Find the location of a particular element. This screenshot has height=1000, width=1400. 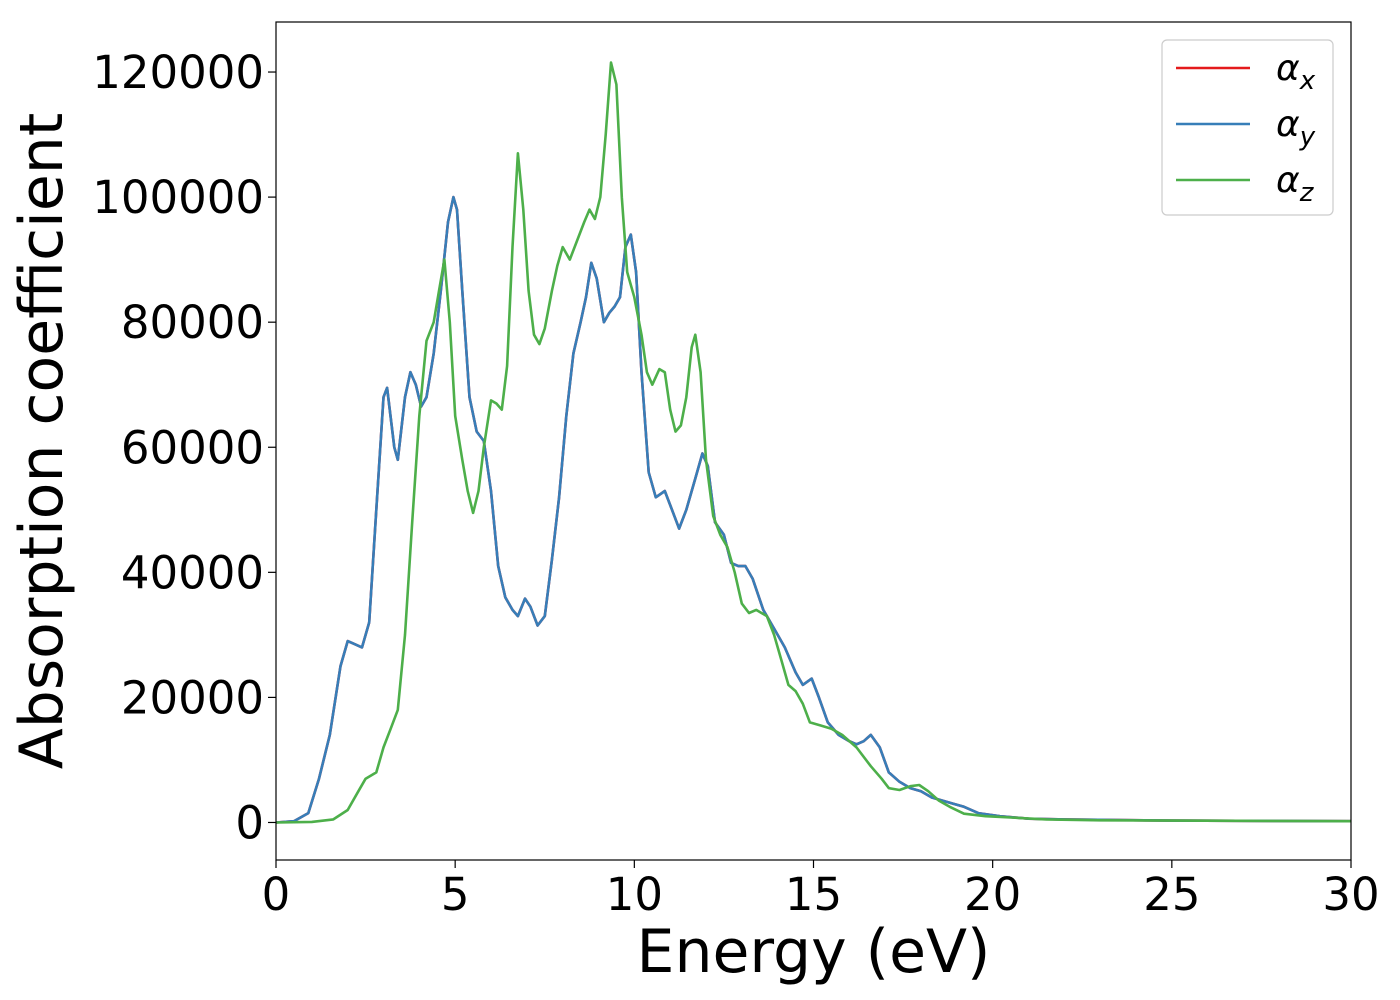

x-tick-label: 0 is located at coordinates (276, 894).